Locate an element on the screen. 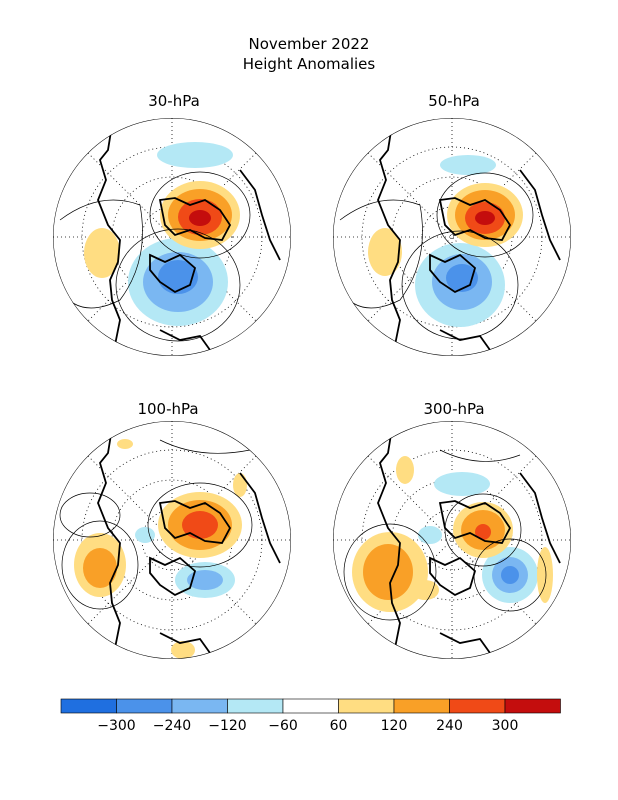 This screenshot has width=618, height=800. page-title: November 2022 is located at coordinates (309, 44).